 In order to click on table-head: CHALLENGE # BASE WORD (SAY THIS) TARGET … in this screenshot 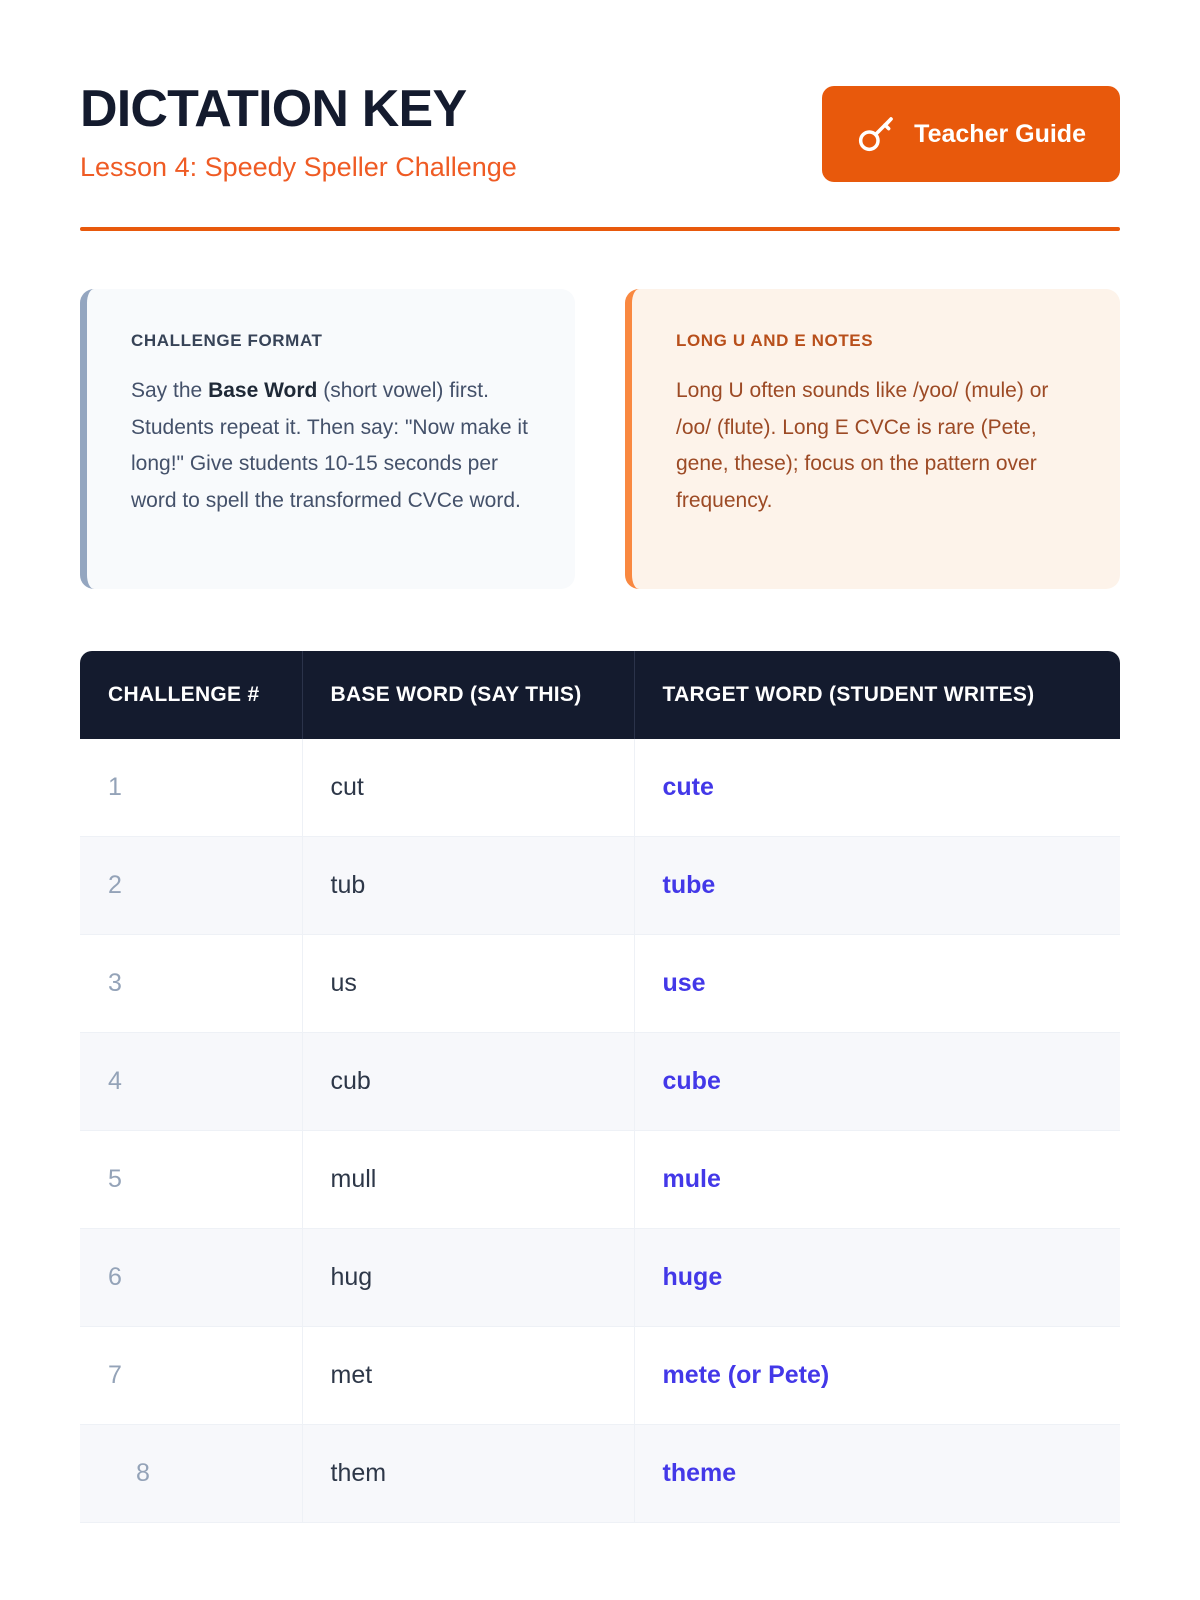, I will do `click(600, 695)`.